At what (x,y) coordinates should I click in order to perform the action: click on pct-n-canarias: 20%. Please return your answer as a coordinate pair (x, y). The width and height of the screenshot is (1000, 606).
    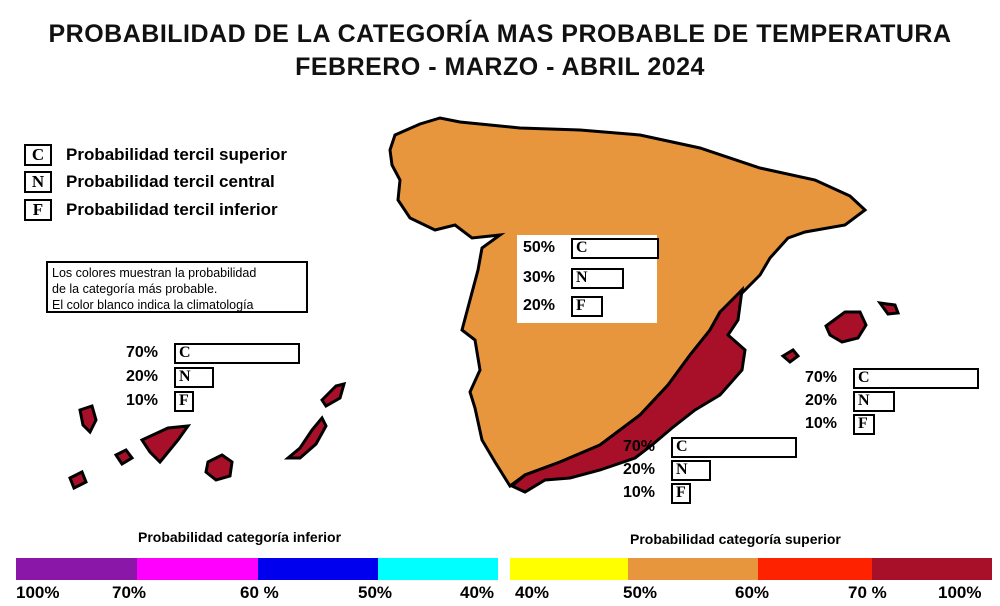
    Looking at the image, I should click on (142, 376).